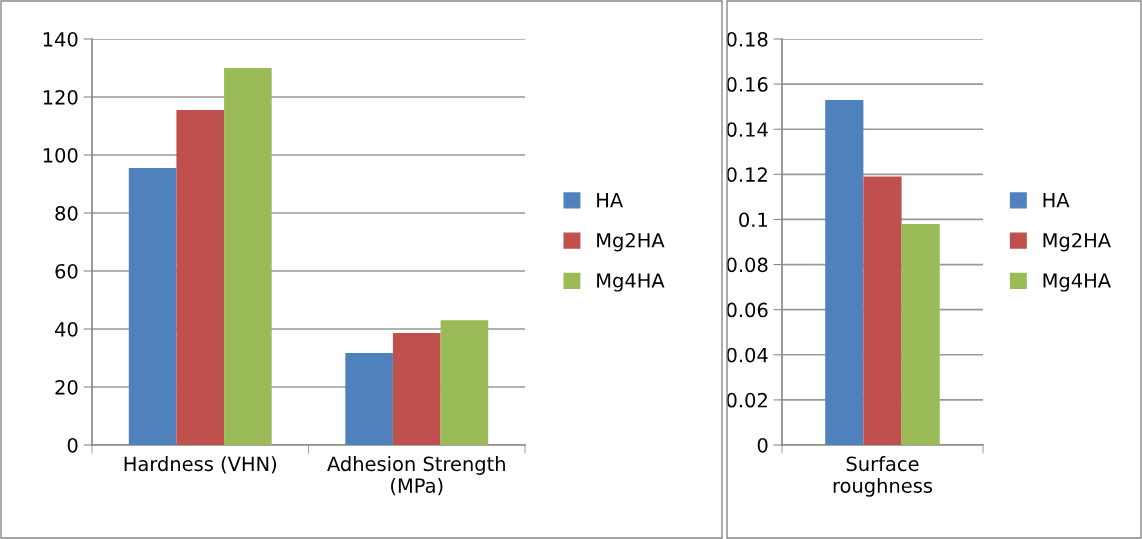 This screenshot has height=539, width=1142. What do you see at coordinates (747, 310) in the screenshot?
I see `y-tick-label: 0.06` at bounding box center [747, 310].